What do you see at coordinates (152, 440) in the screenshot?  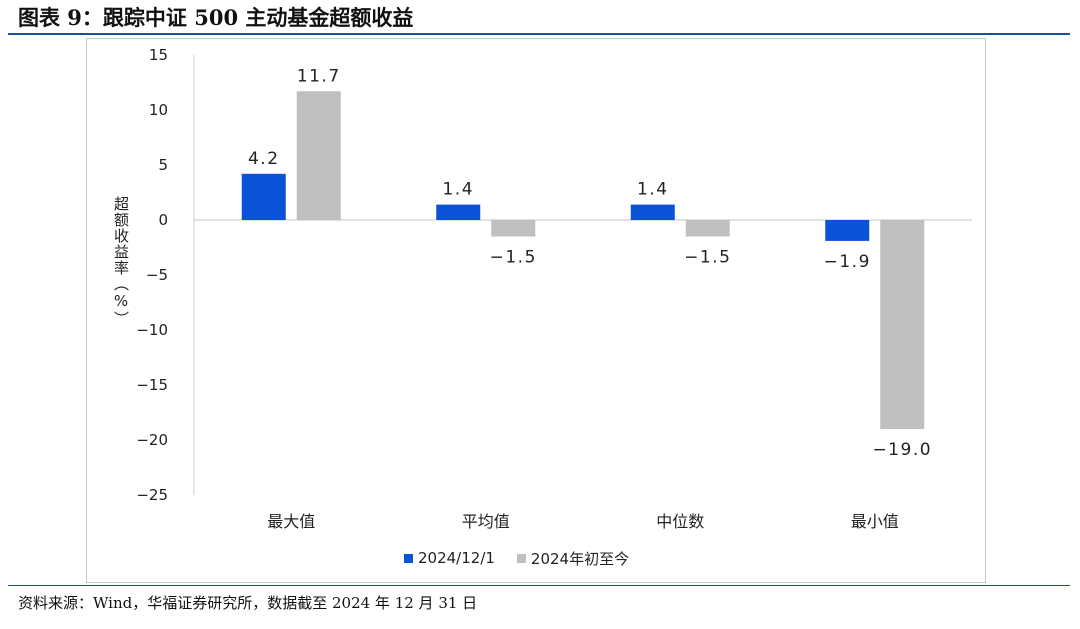 I see `y-tick-label: −20` at bounding box center [152, 440].